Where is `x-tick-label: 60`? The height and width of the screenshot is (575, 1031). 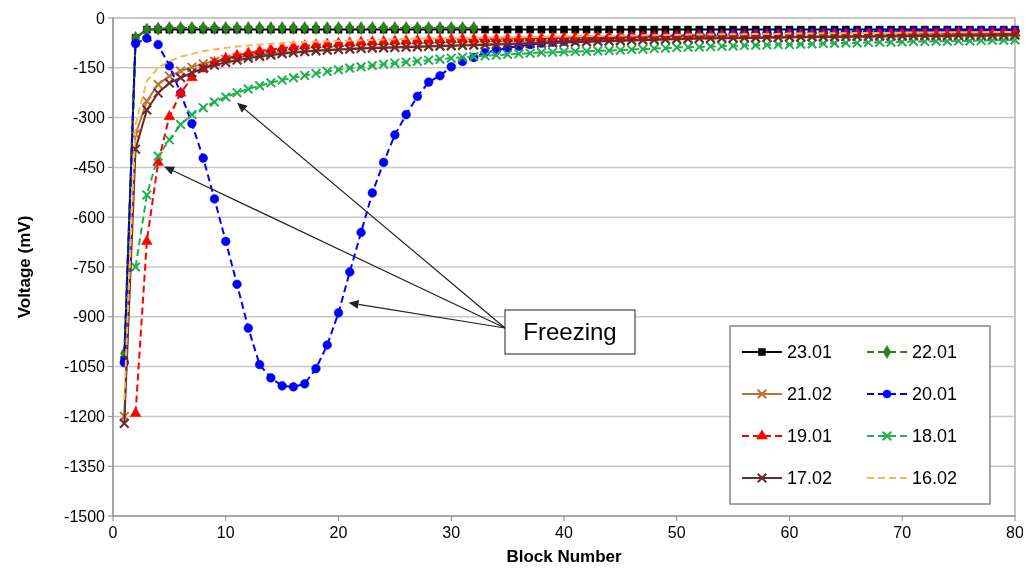
x-tick-label: 60 is located at coordinates (789, 532).